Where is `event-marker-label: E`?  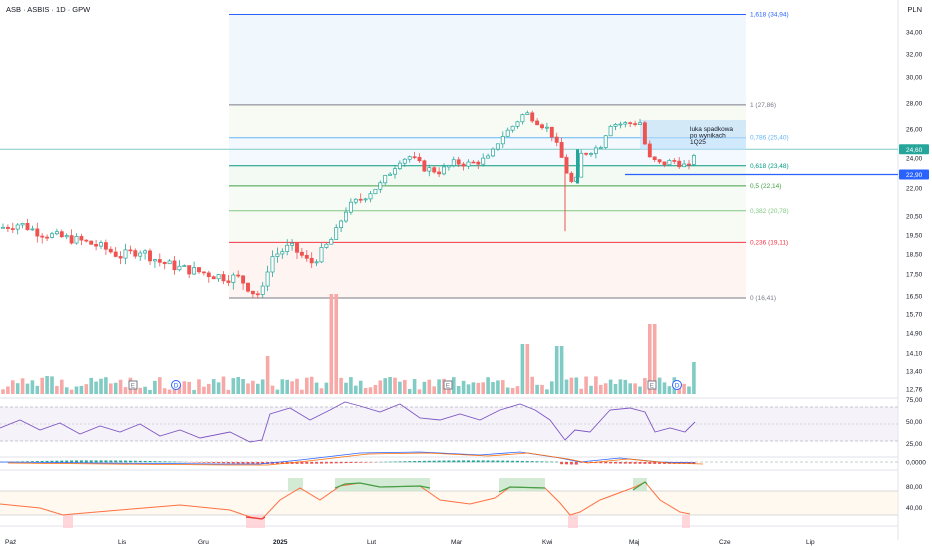
event-marker-label: E is located at coordinates (133, 386).